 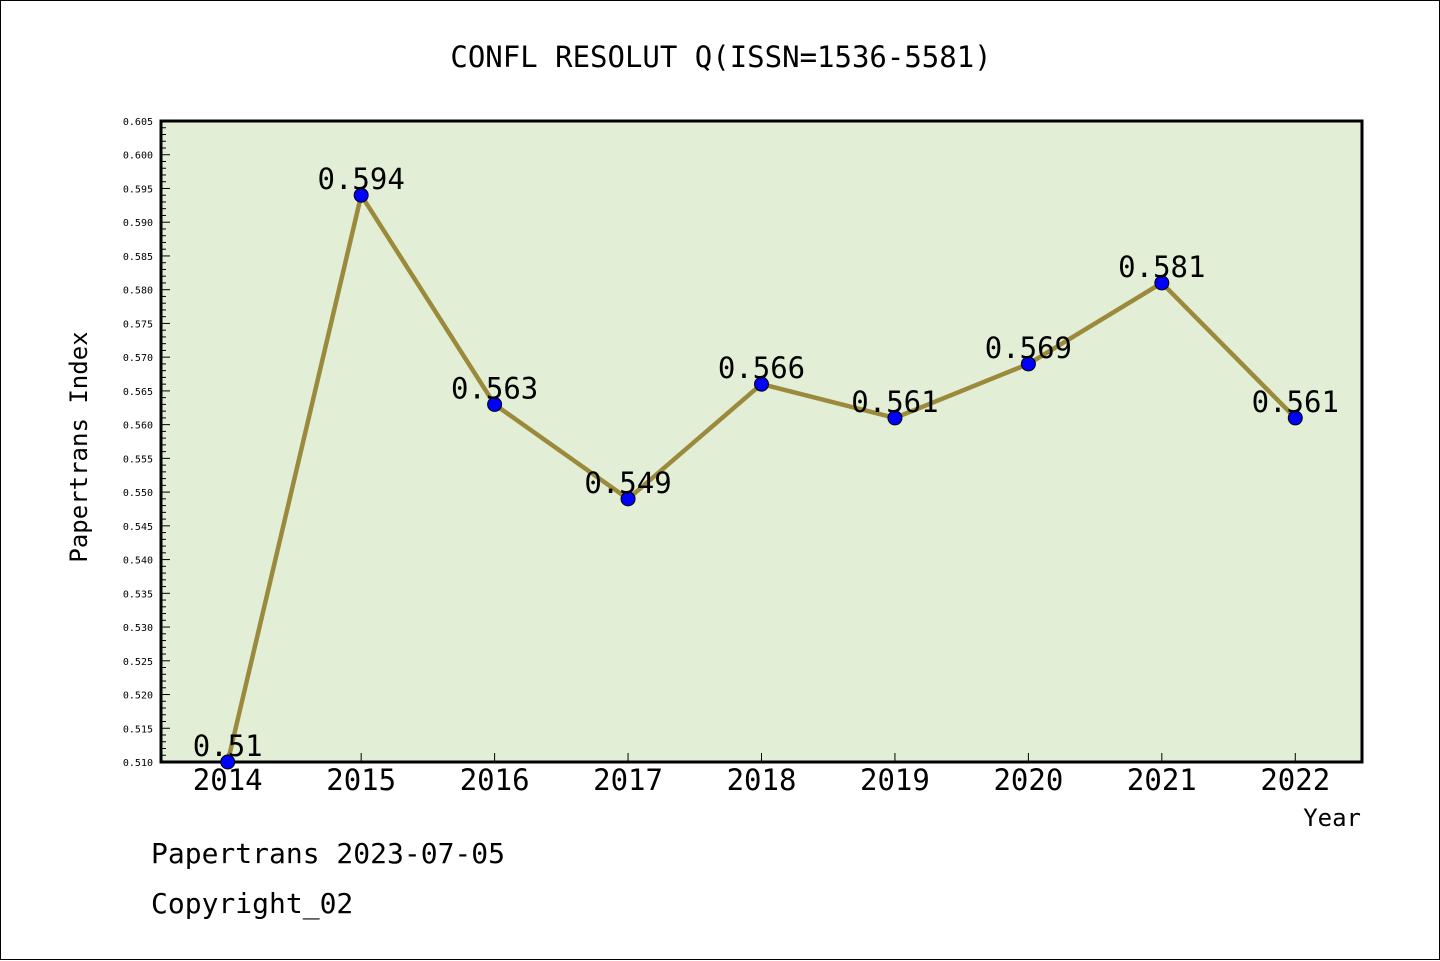 What do you see at coordinates (138, 527) in the screenshot?
I see `y-tick-label: 0.545` at bounding box center [138, 527].